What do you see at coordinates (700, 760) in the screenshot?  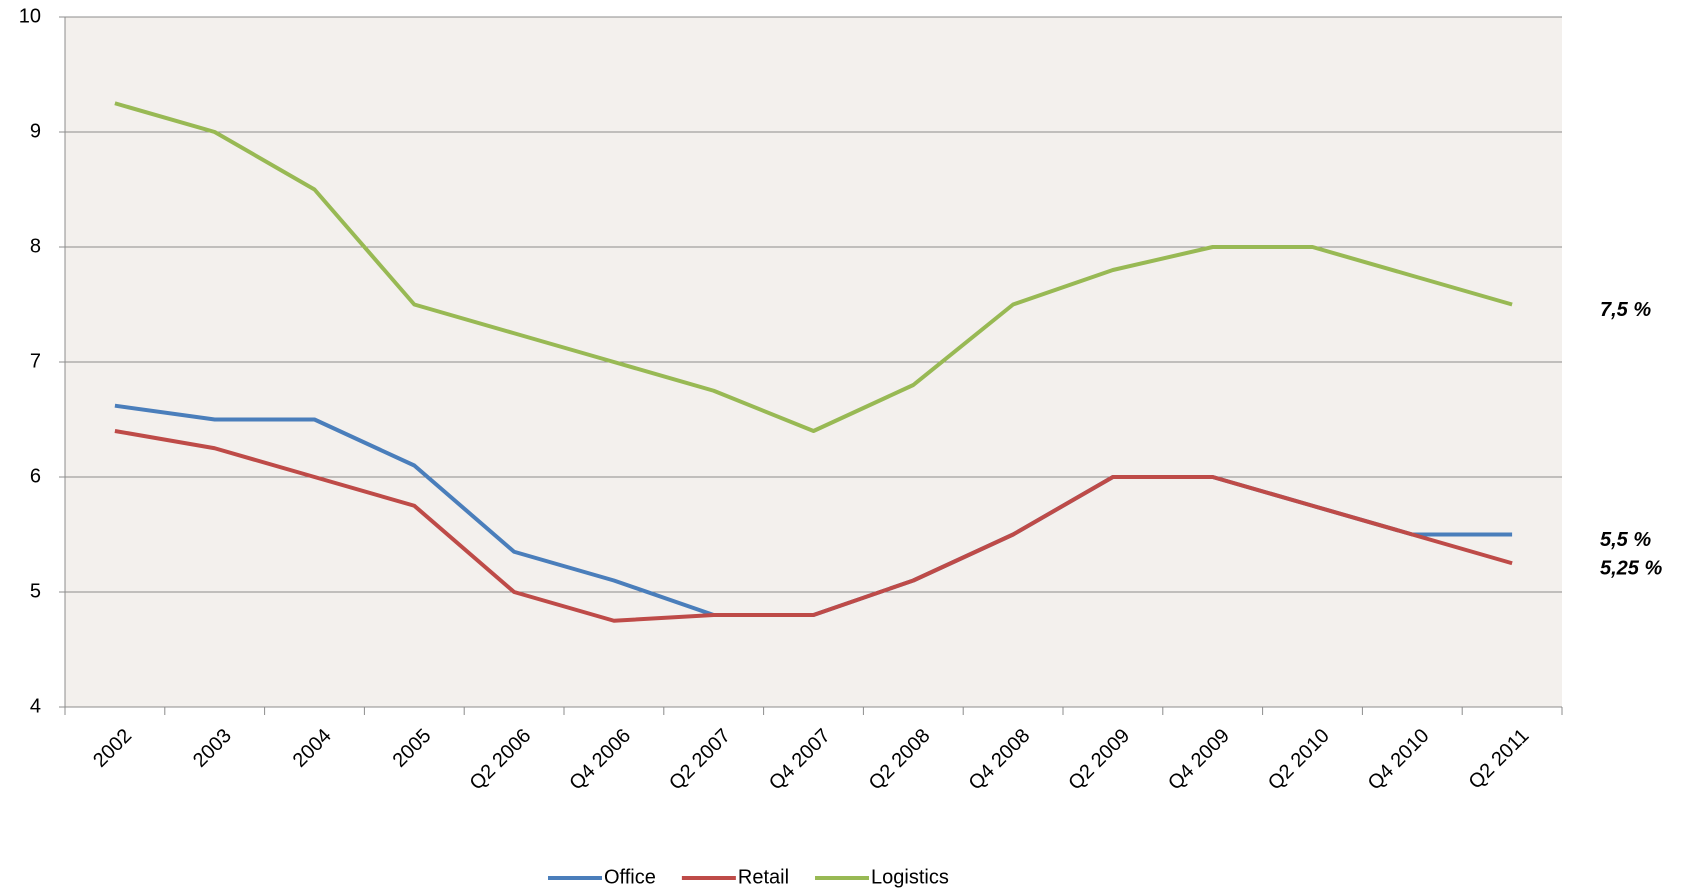 I see `x-tick-label: Q2 2007` at bounding box center [700, 760].